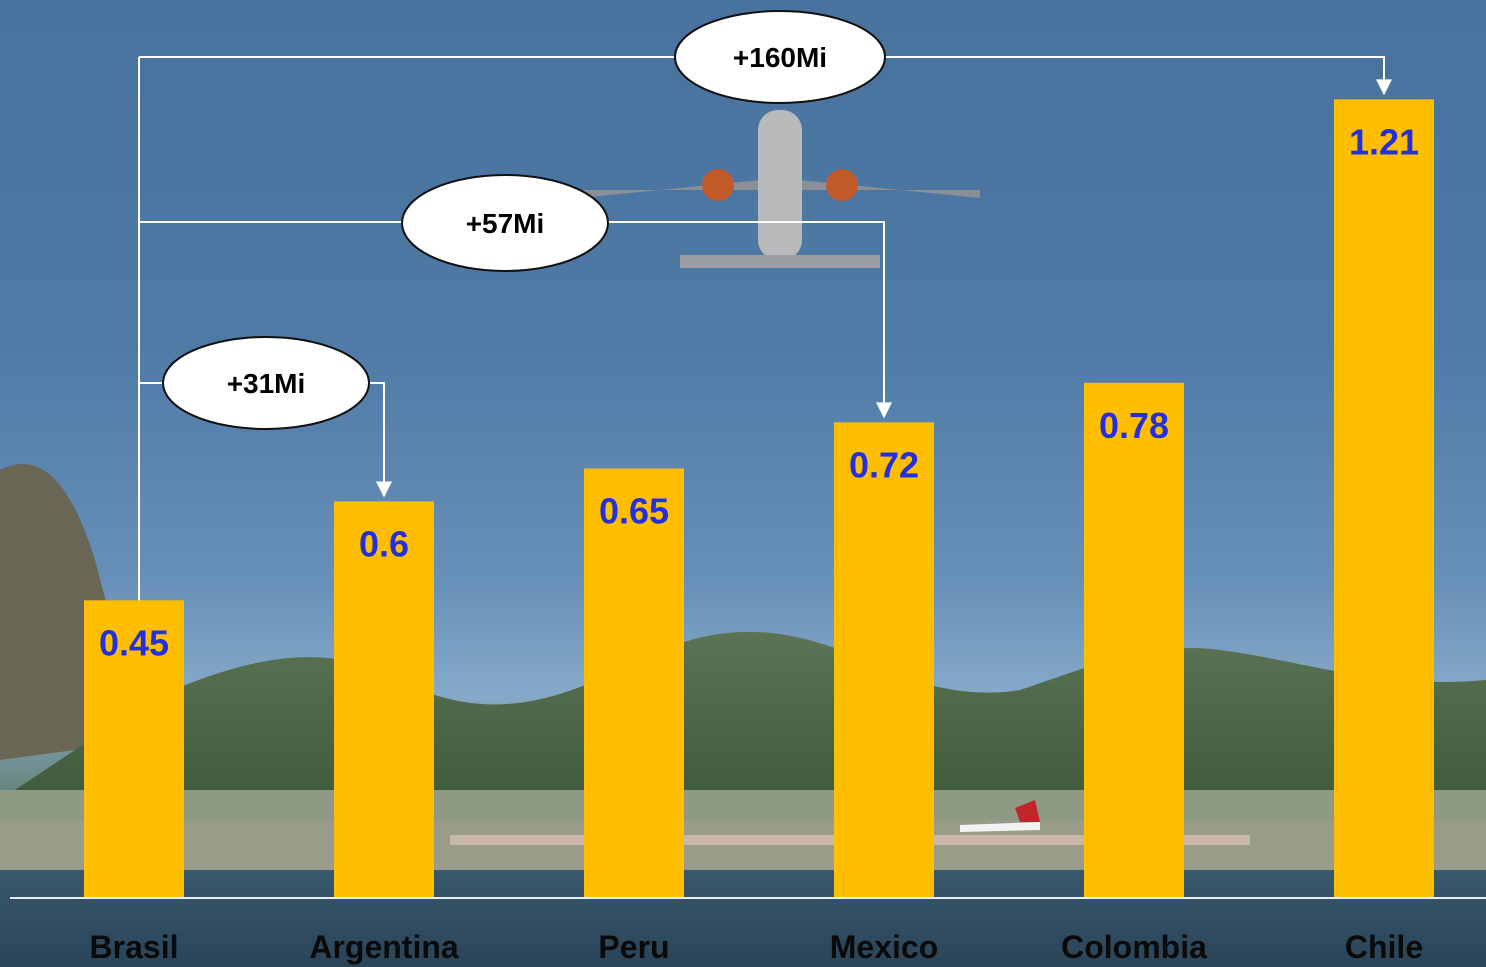  What do you see at coordinates (1134, 947) in the screenshot?
I see `category-label: Colombia` at bounding box center [1134, 947].